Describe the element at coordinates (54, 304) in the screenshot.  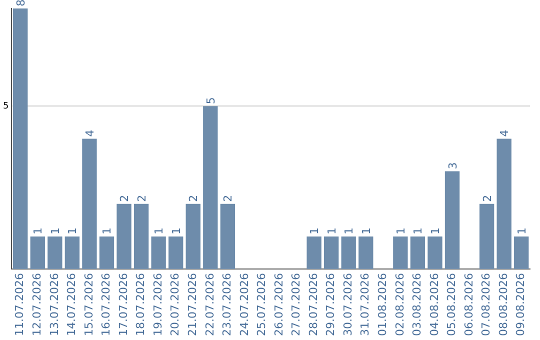
I see `x-tick-label: 13.07.2026` at that location.